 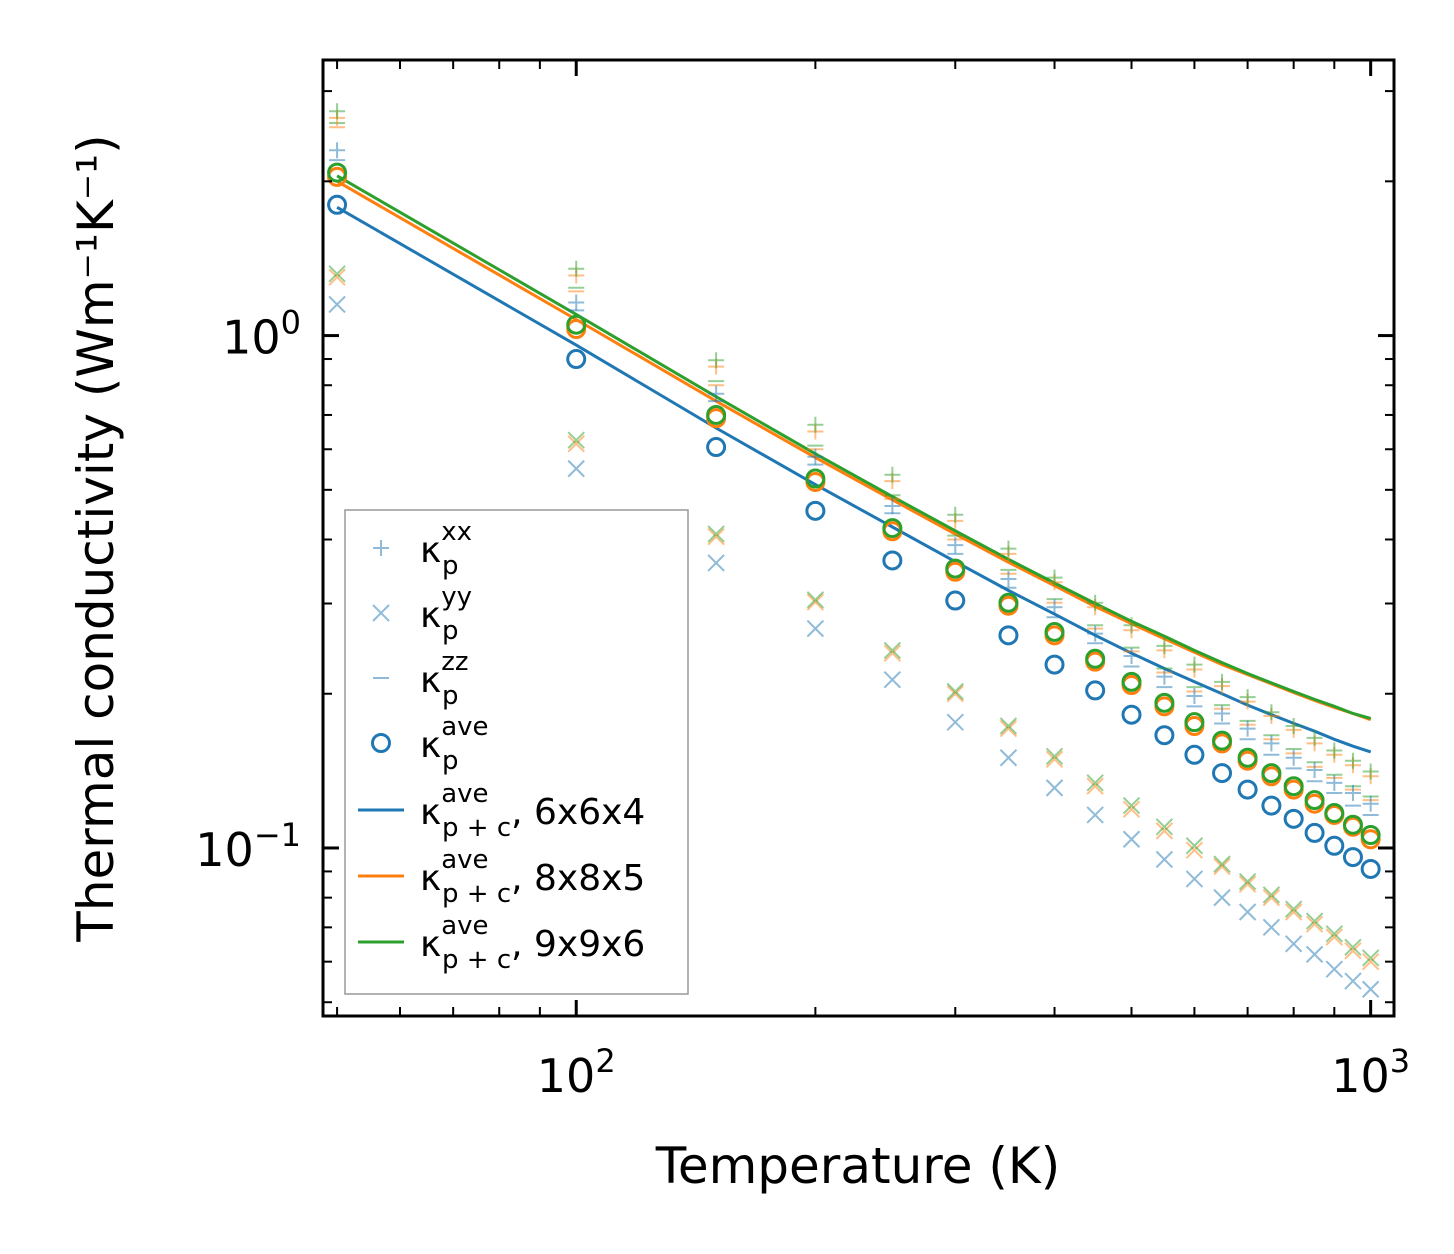 I want to click on legend-label-4: κave p + c, 6x6x4, so click(x=532, y=811).